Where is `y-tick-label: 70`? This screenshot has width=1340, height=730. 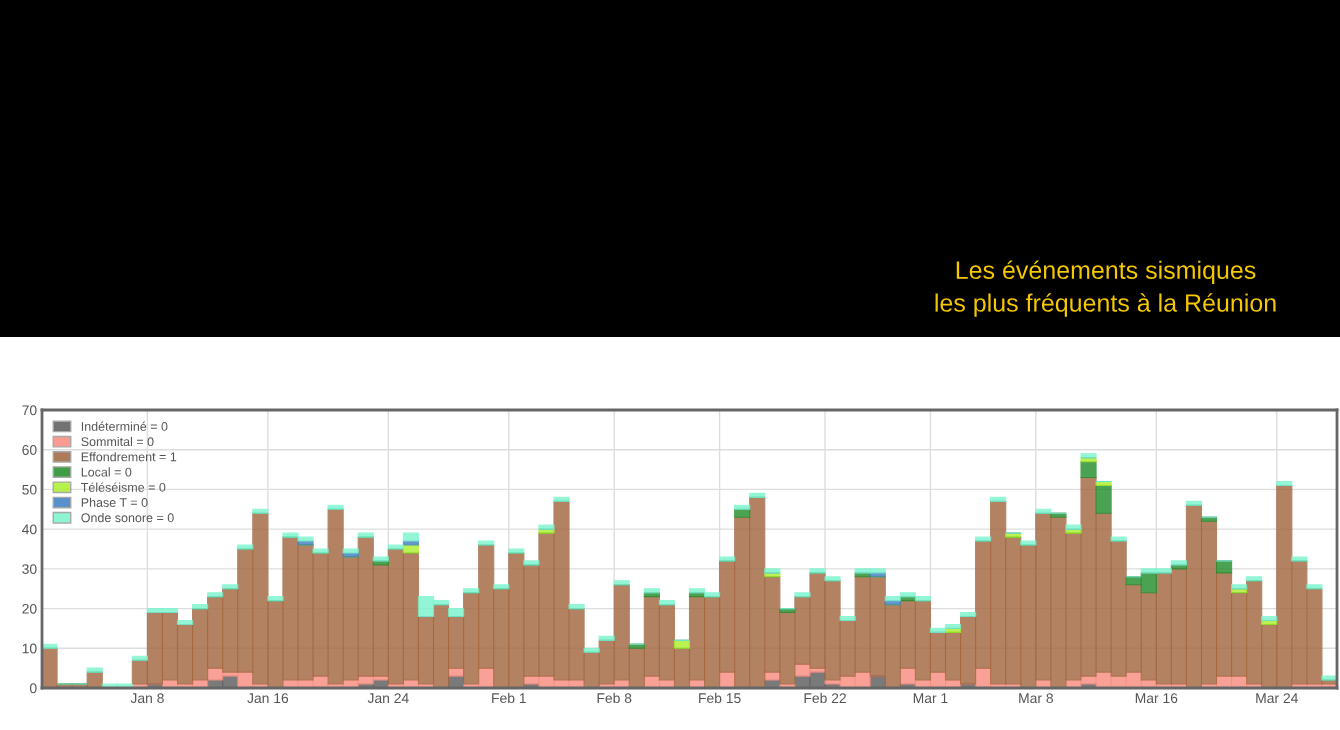
y-tick-label: 70 is located at coordinates (29, 410).